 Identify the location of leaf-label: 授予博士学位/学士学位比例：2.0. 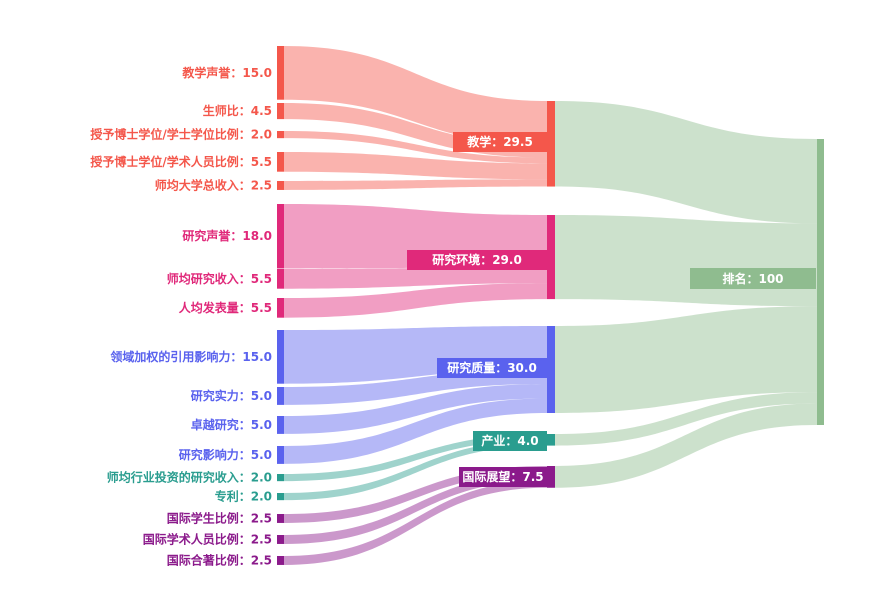
(181, 134).